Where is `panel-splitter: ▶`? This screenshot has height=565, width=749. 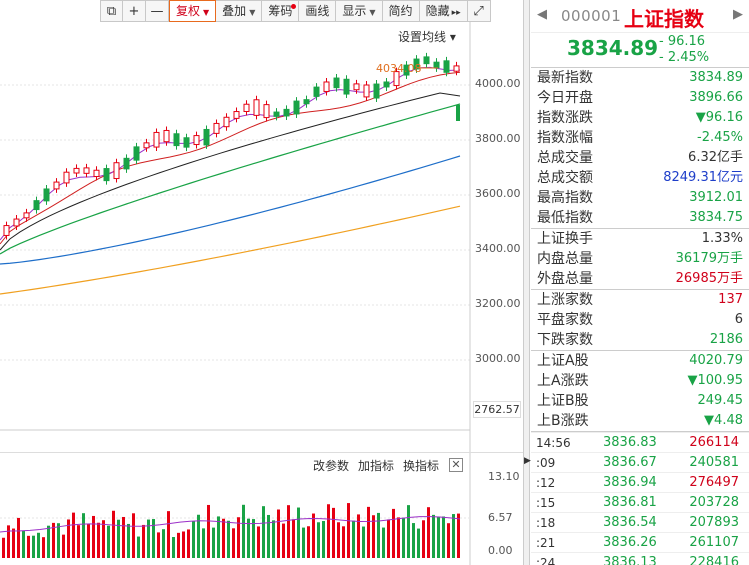 panel-splitter: ▶ is located at coordinates (527, 282).